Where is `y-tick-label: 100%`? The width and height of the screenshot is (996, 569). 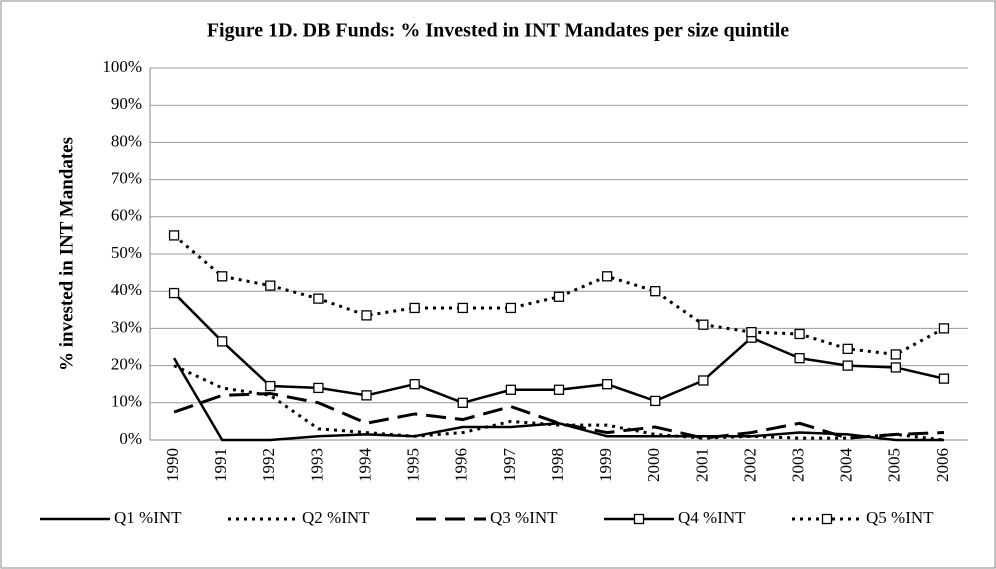
y-tick-label: 100% is located at coordinates (122, 66).